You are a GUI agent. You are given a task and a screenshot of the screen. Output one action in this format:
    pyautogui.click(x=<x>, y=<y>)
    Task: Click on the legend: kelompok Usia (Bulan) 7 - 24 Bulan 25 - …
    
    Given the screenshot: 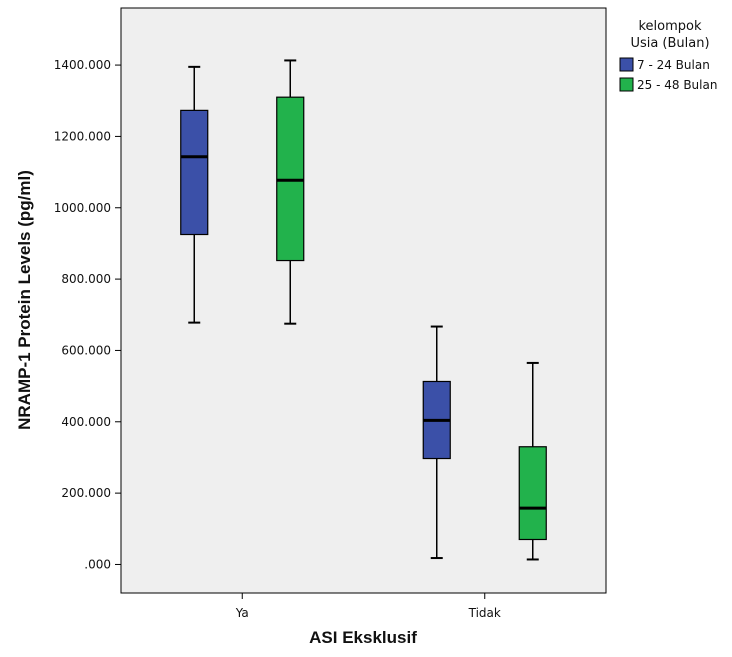 What is the action you would take?
    pyautogui.click(x=668, y=55)
    